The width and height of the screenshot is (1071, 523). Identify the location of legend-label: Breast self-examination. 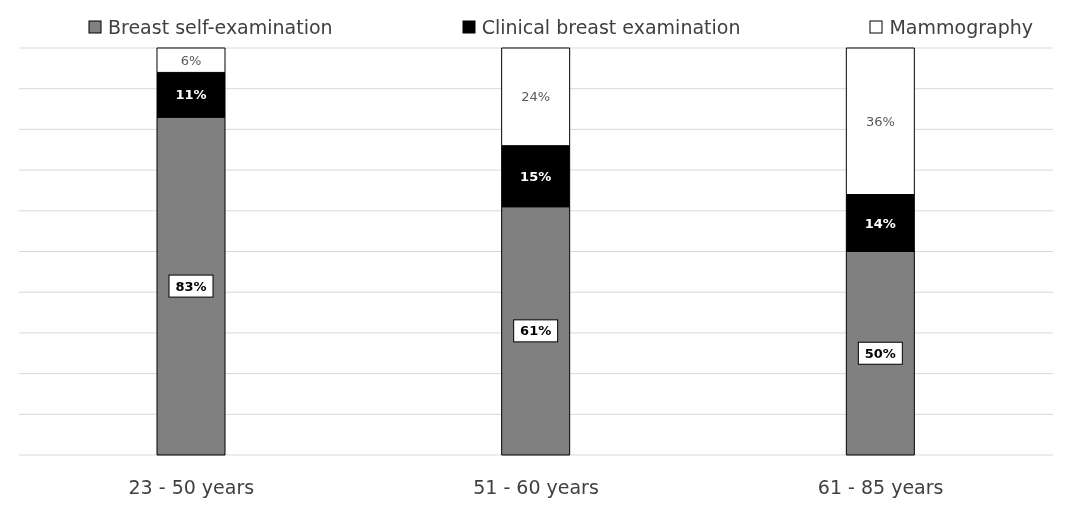
(220, 27).